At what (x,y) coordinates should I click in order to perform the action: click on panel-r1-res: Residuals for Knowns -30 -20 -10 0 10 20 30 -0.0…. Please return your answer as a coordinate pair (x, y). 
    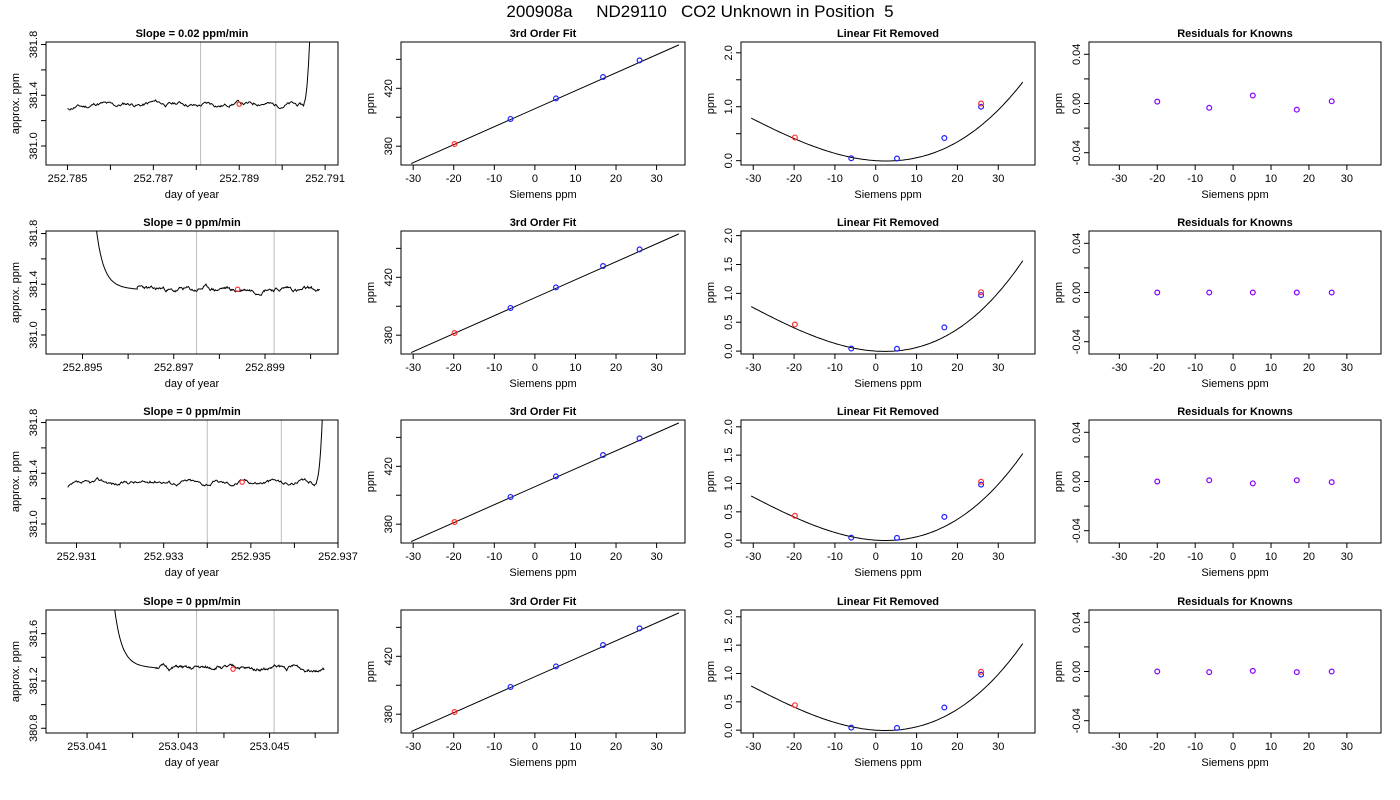
    Looking at the image, I should click on (1217, 114).